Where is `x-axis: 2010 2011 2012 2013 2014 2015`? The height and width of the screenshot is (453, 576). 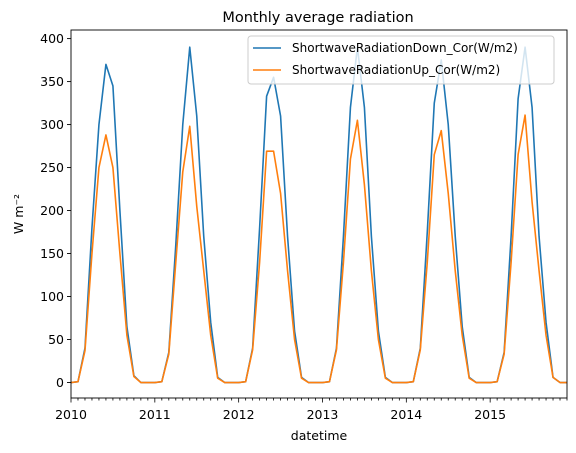 x-axis: 2010 2011 2012 2013 2014 2015 is located at coordinates (311, 410).